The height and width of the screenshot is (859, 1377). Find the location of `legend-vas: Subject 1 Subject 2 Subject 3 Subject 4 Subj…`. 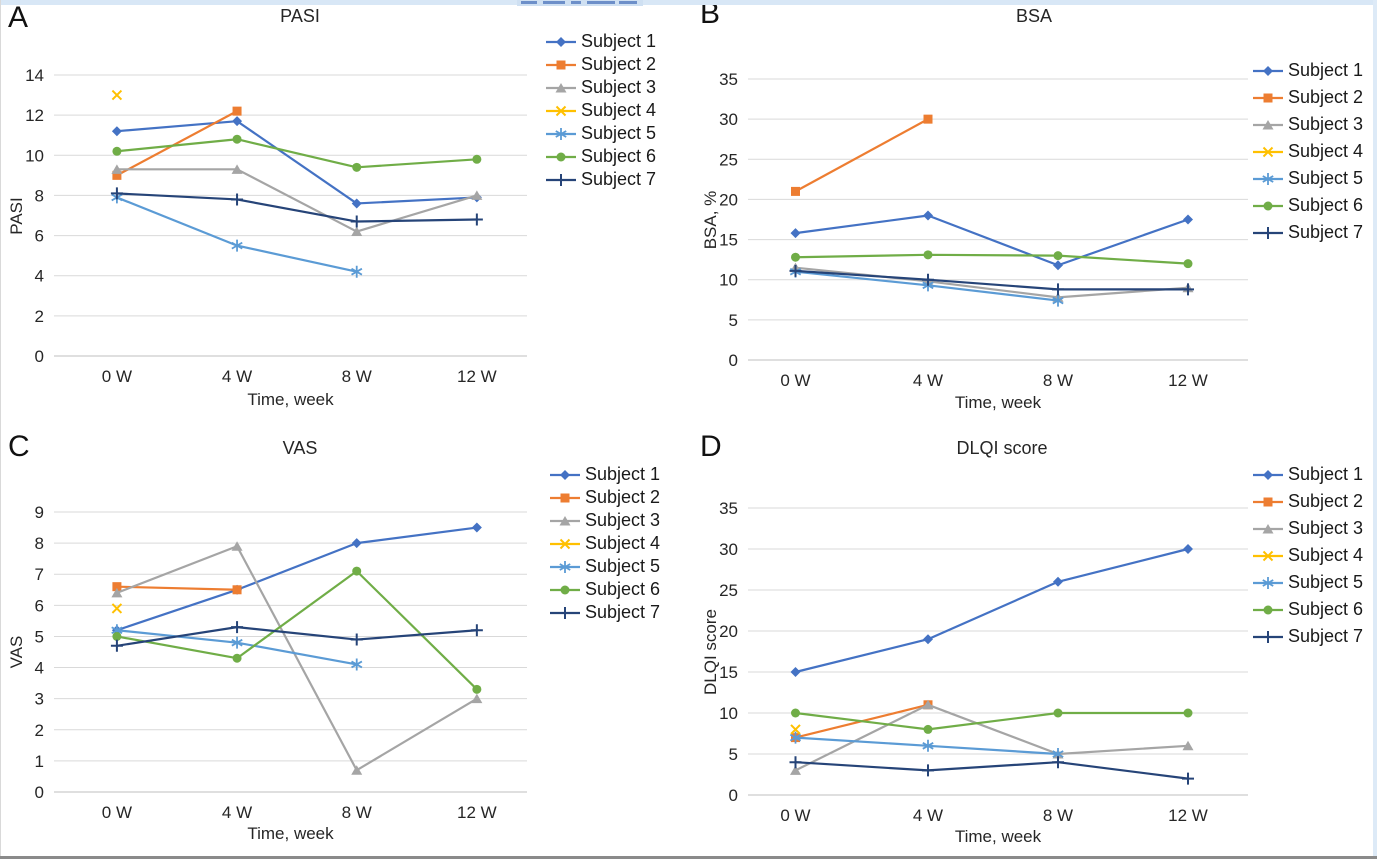

legend-vas: Subject 1 Subject 2 Subject 3 Subject 4 Subj… is located at coordinates (605, 543).